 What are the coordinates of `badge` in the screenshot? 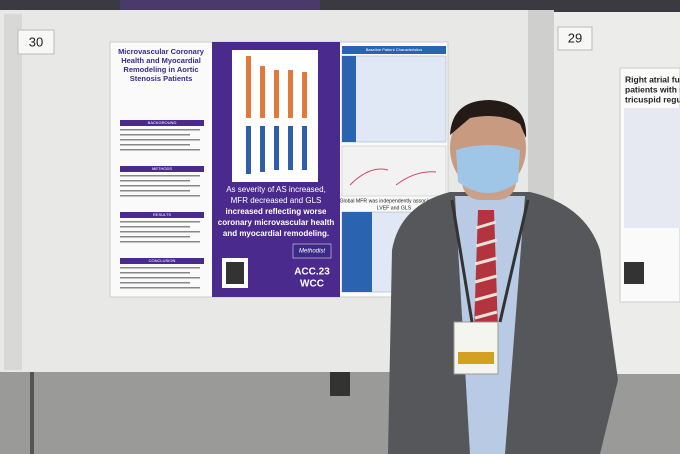 It's located at (476, 348).